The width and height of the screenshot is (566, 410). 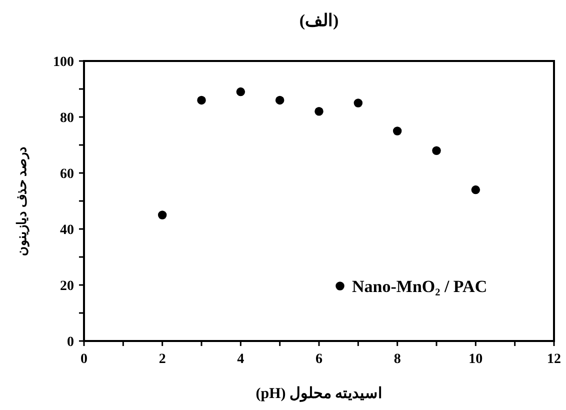 I want to click on y-tick-label: 0, so click(x=70, y=342).